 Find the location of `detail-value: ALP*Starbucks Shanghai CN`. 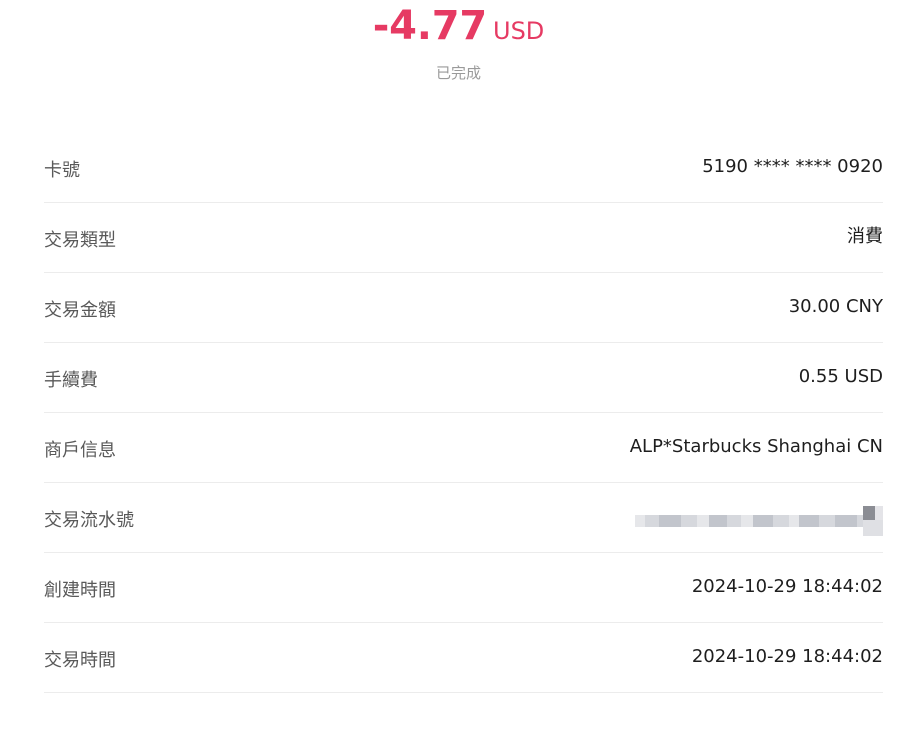

detail-value: ALP*Starbucks Shanghai CN is located at coordinates (756, 446).